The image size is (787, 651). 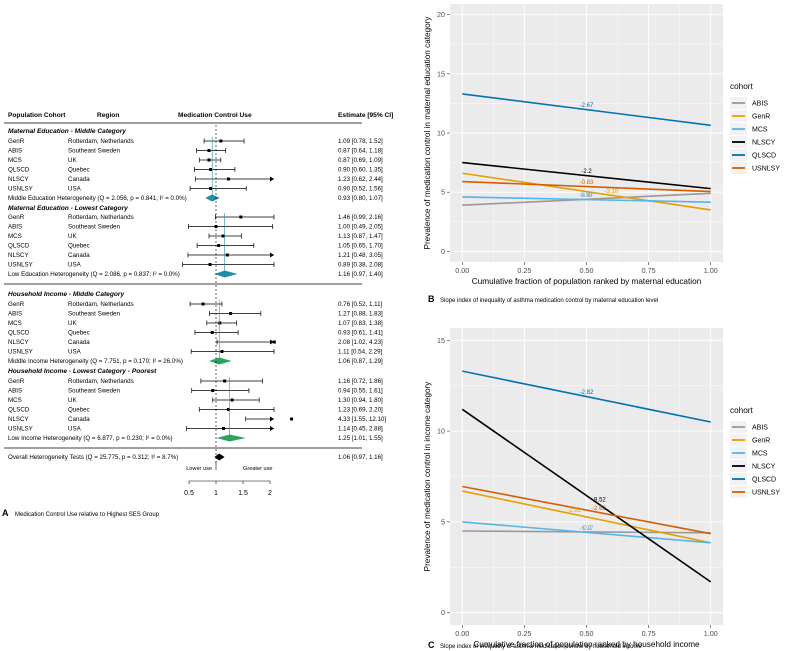 What do you see at coordinates (360, 246) in the screenshot?
I see `row-estimate: 1.05 [0.65, 1.70]` at bounding box center [360, 246].